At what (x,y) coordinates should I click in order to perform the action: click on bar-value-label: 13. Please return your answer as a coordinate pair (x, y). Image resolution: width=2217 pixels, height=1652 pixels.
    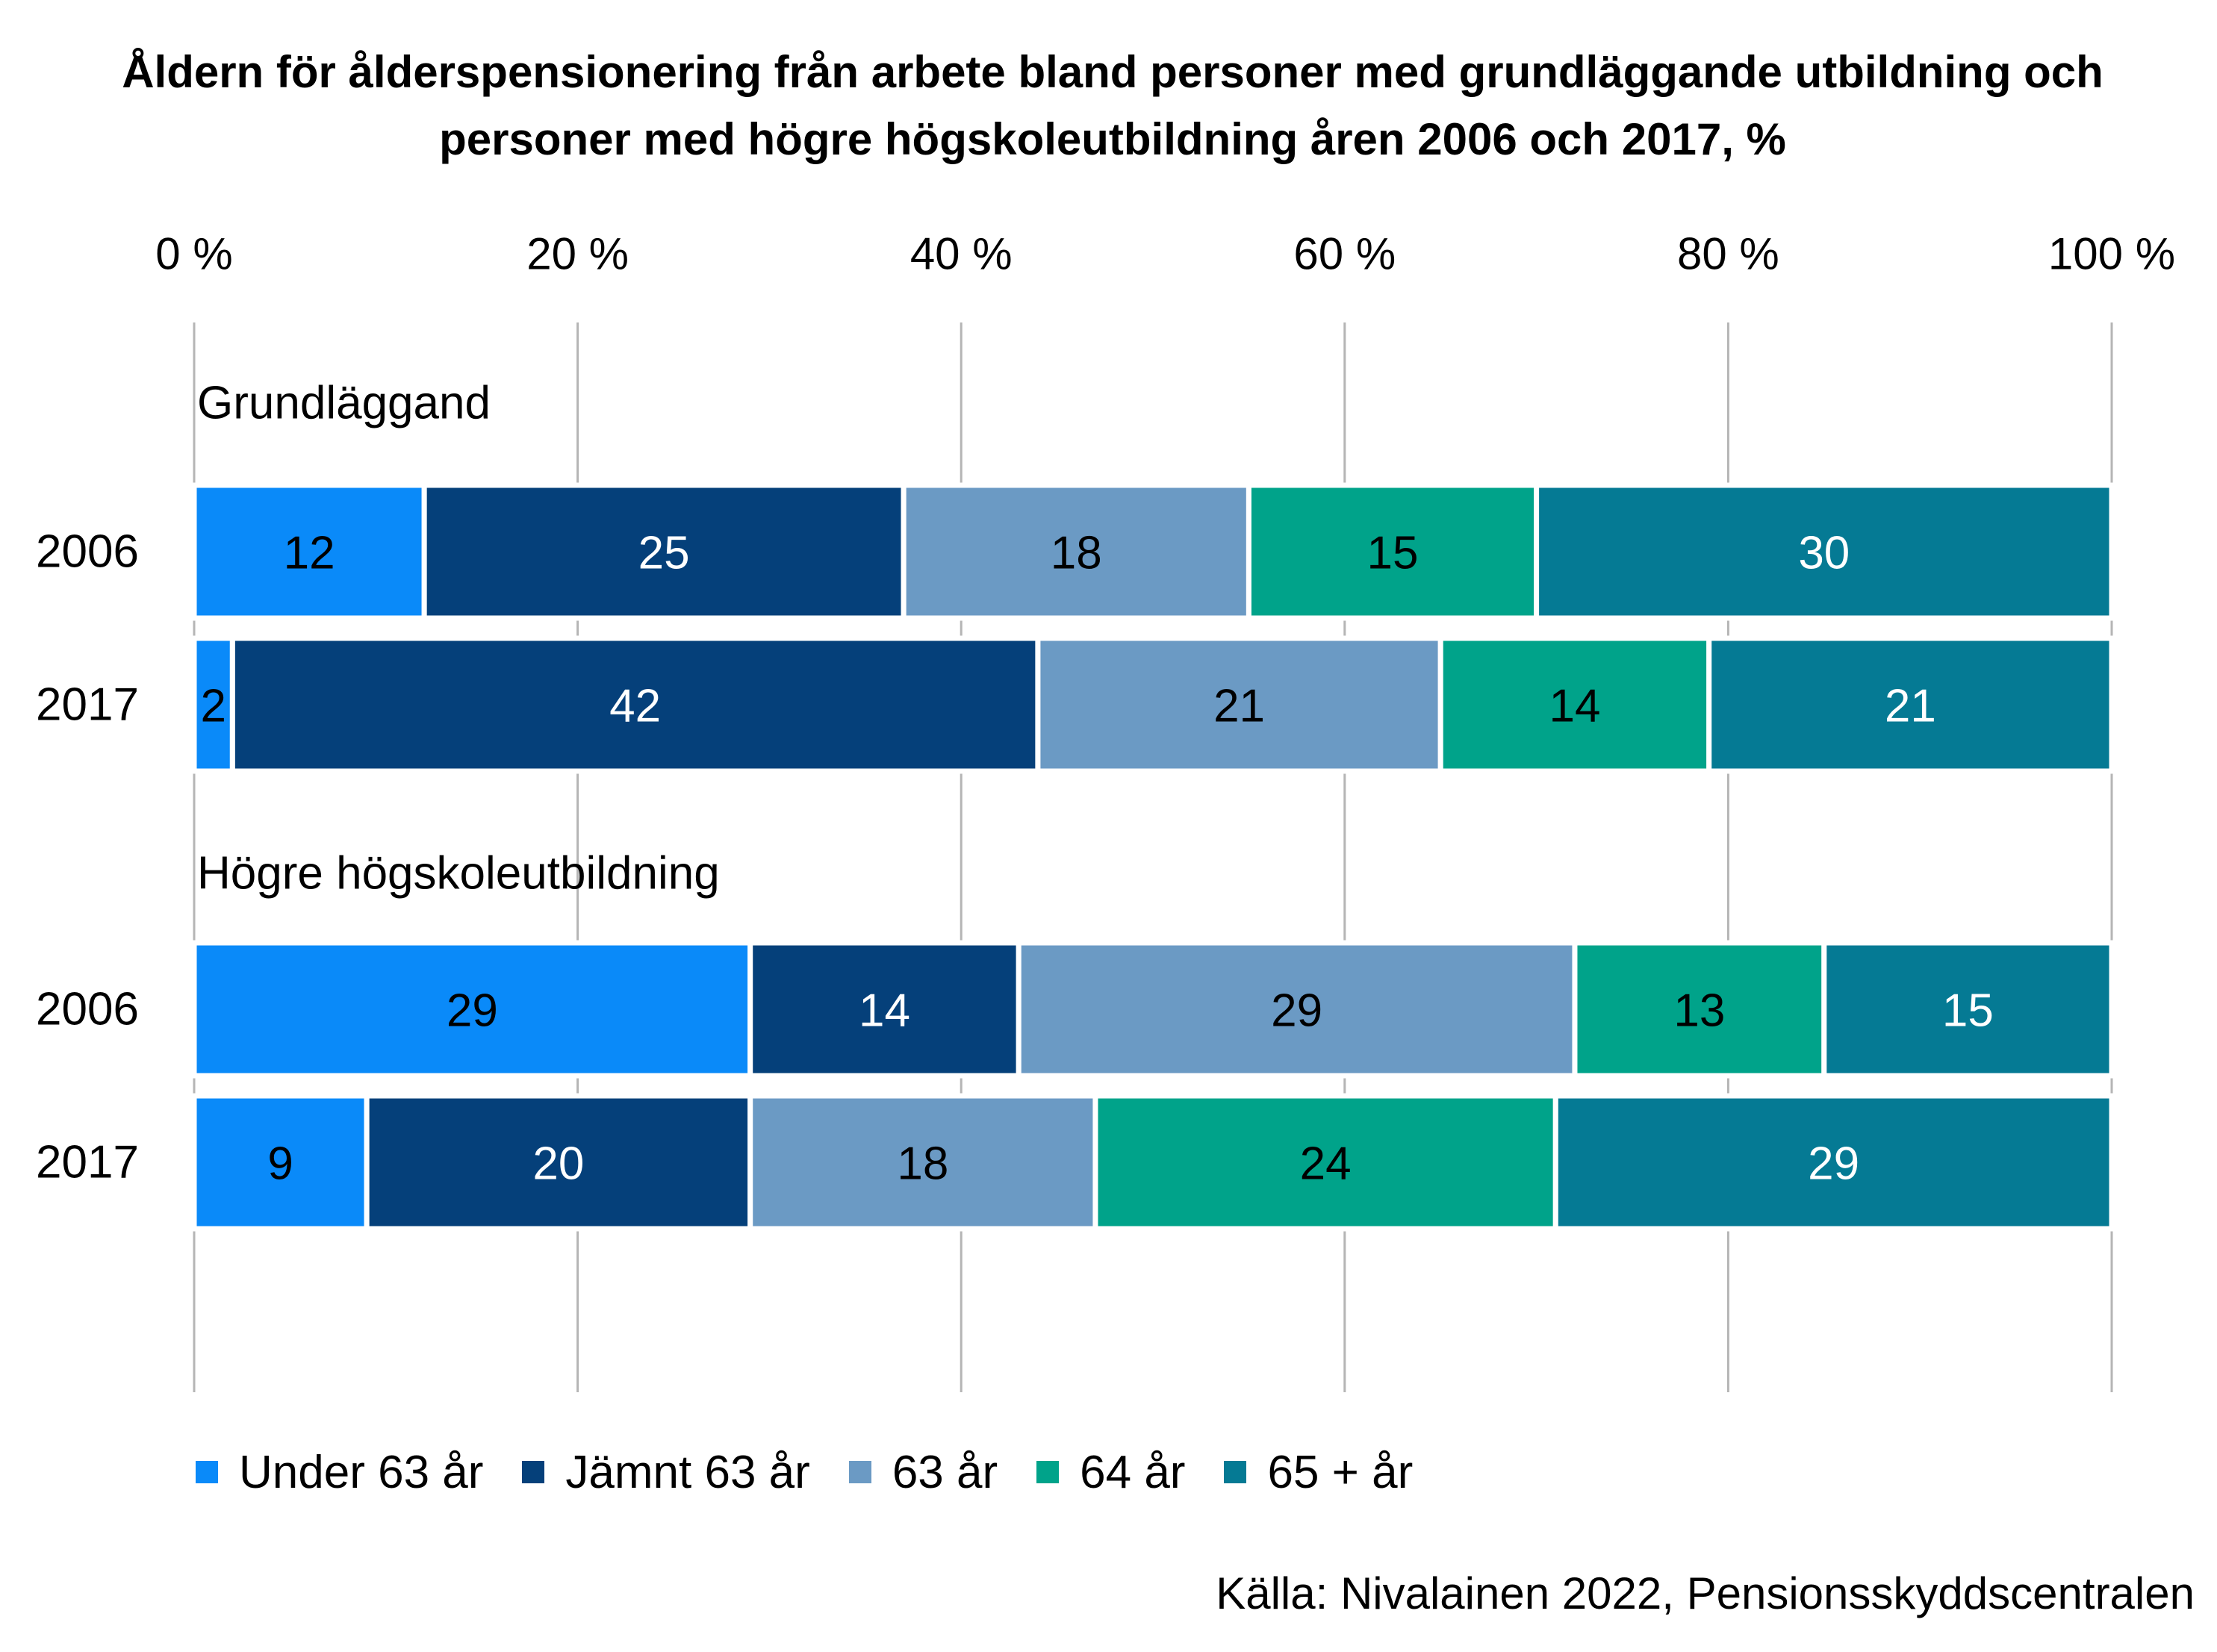
    Looking at the image, I should click on (1699, 1011).